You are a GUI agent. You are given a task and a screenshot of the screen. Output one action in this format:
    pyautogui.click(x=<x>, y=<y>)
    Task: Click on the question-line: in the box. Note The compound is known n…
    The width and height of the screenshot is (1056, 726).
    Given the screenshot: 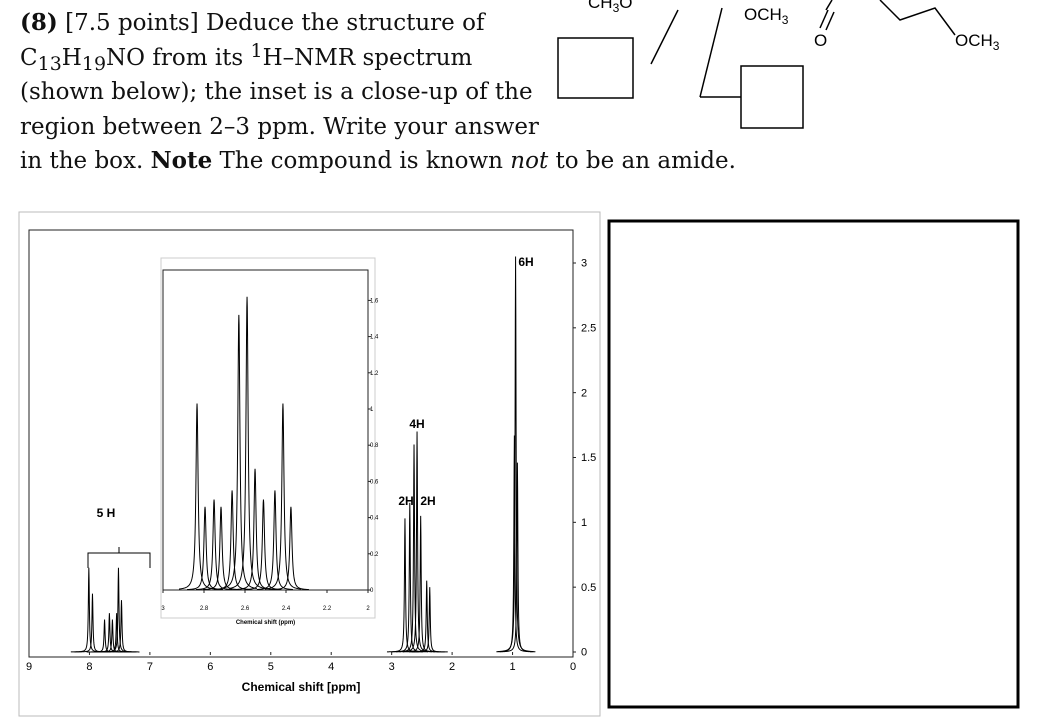 What is the action you would take?
    pyautogui.click(x=378, y=161)
    